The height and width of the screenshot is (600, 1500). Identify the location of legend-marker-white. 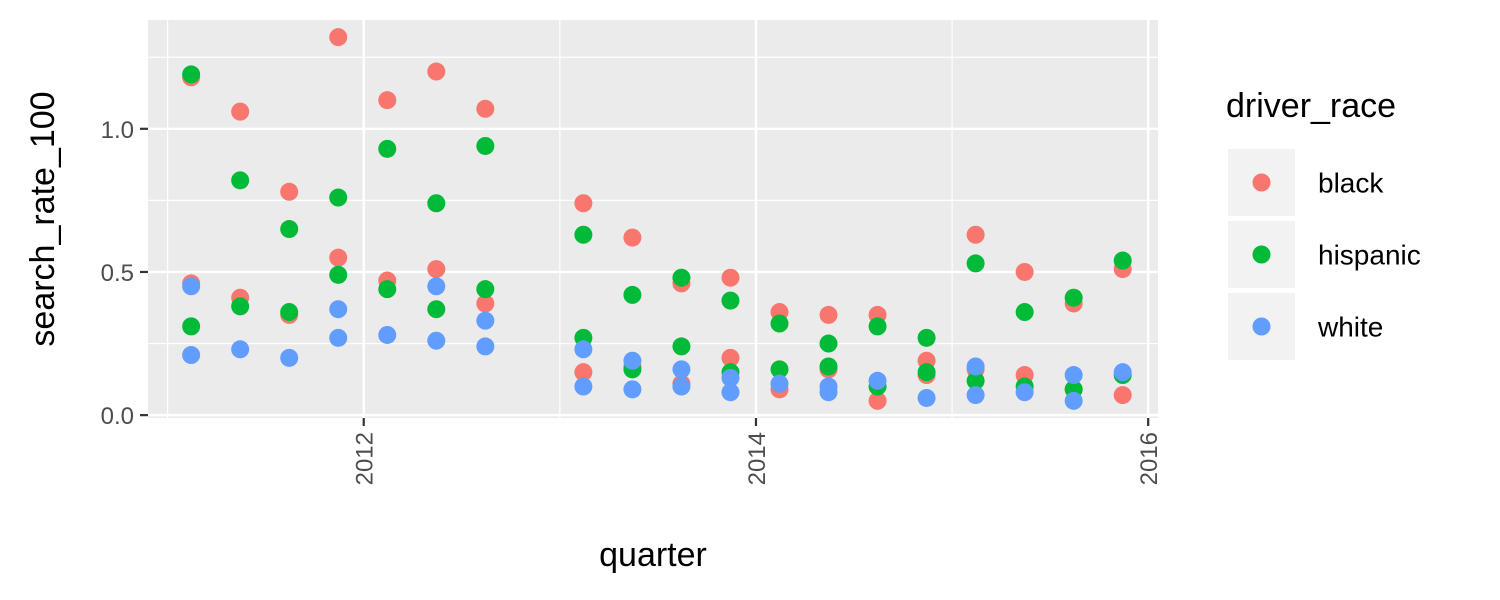
(1261, 326).